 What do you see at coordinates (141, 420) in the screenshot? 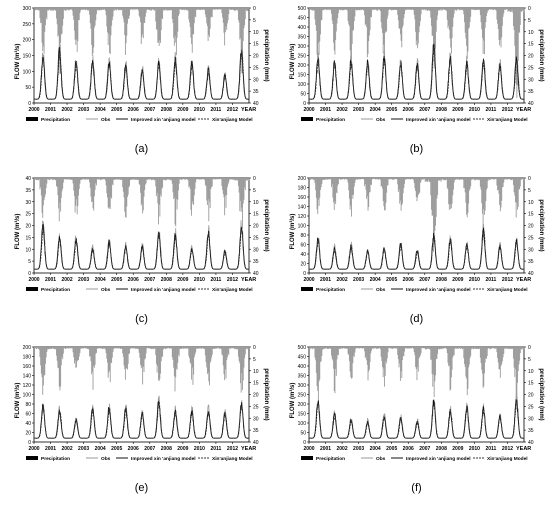
I see `improved-model-series-line` at bounding box center [141, 420].